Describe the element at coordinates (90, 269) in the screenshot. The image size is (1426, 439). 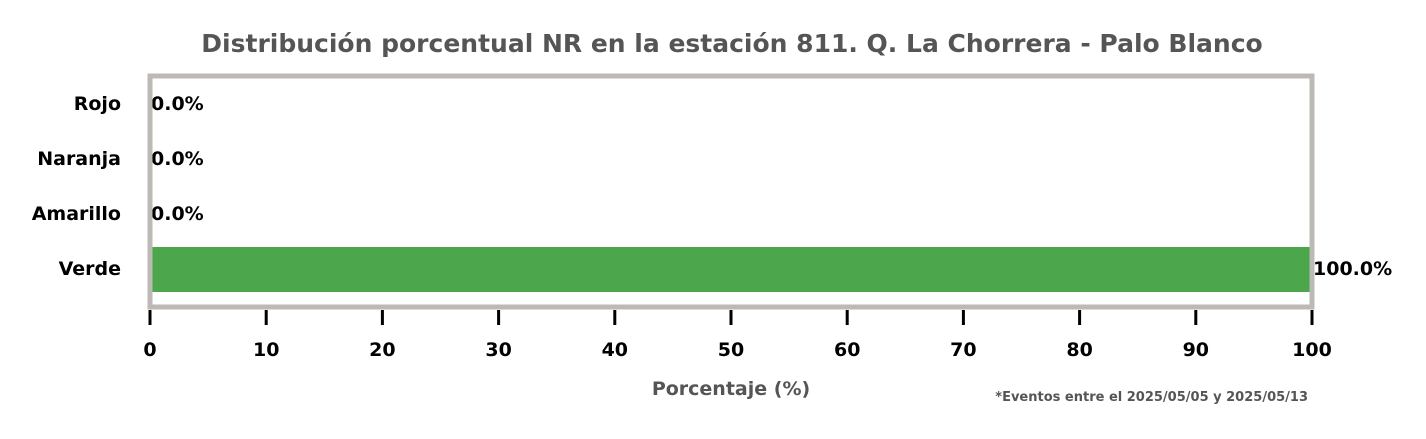
I see `category-label-verde: Verde` at that location.